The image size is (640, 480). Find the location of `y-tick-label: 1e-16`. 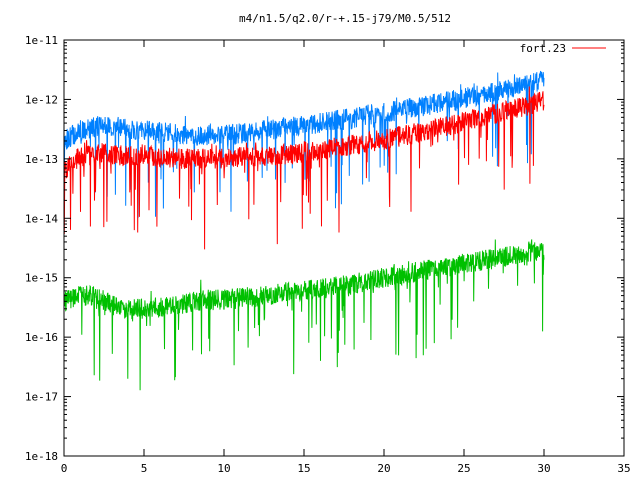

y-tick-label: 1e-16 is located at coordinates (41, 337).